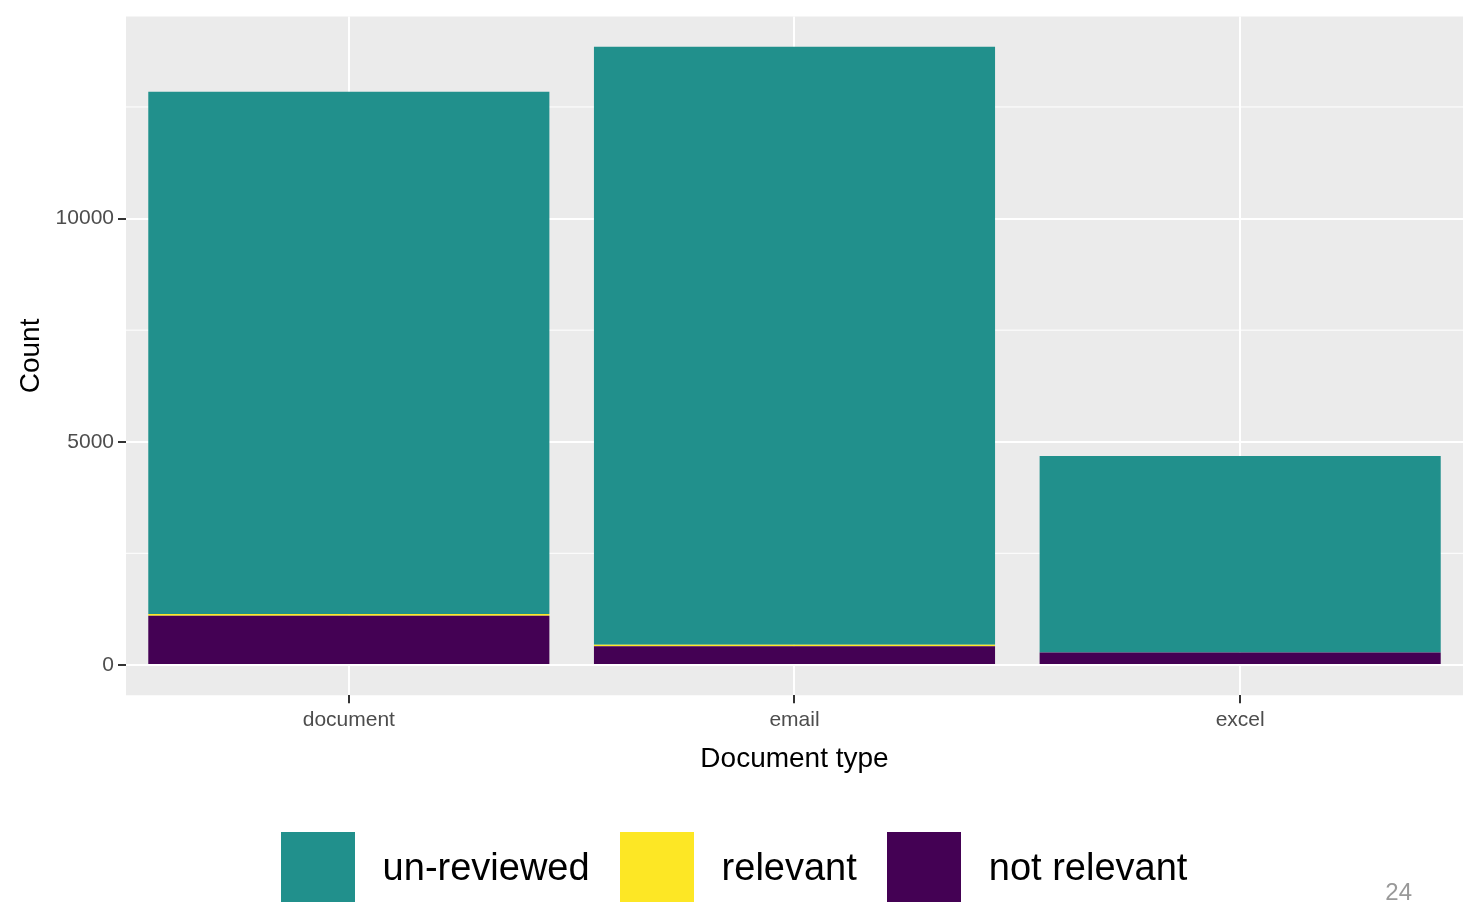 The height and width of the screenshot is (908, 1468). What do you see at coordinates (794, 718) in the screenshot?
I see `x-tick-label: email` at bounding box center [794, 718].